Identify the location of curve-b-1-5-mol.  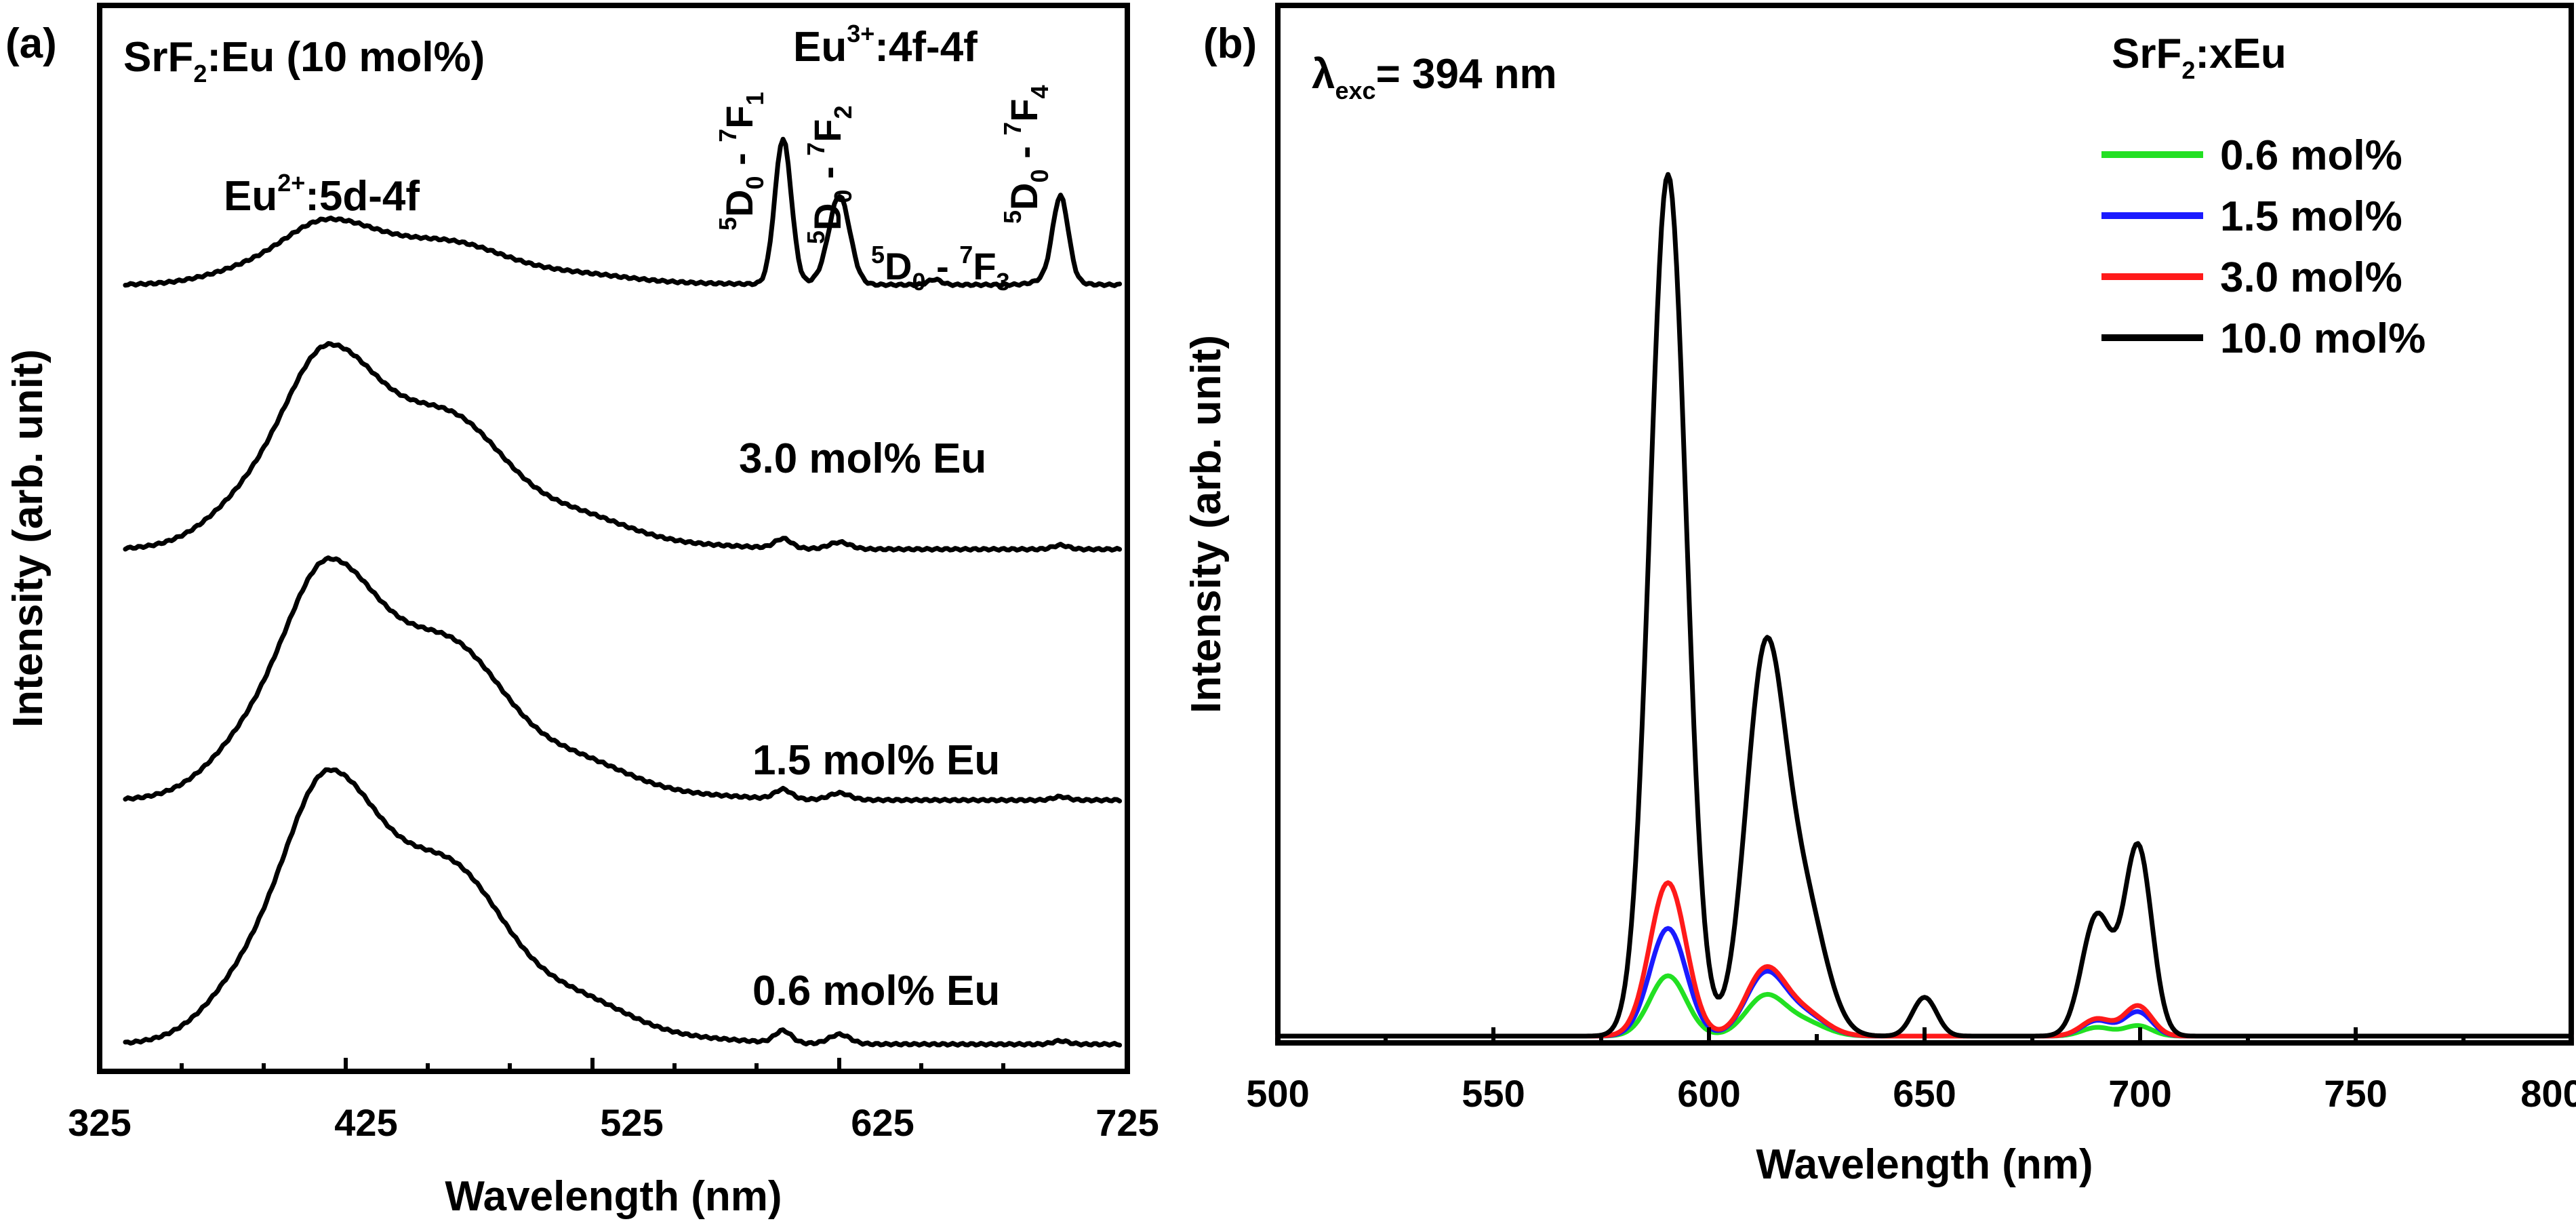
(1924, 982).